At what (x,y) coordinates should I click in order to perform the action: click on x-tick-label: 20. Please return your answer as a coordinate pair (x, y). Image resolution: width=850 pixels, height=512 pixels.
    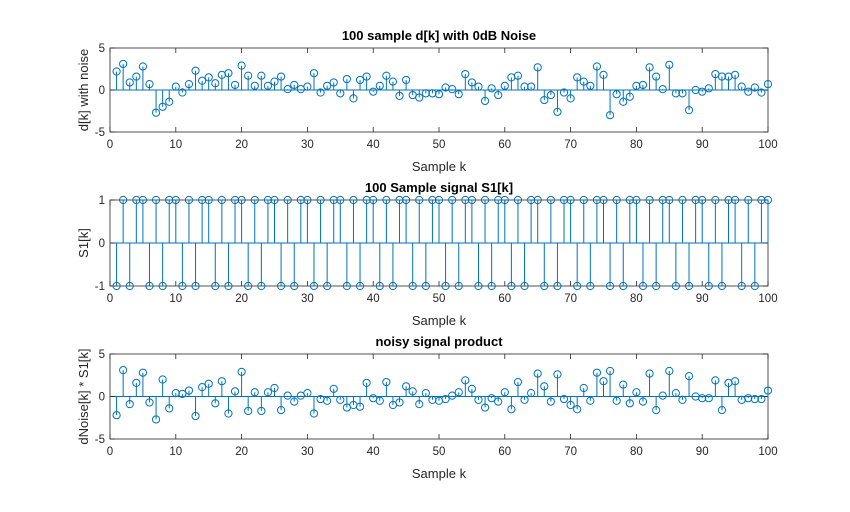
    Looking at the image, I should click on (241, 452).